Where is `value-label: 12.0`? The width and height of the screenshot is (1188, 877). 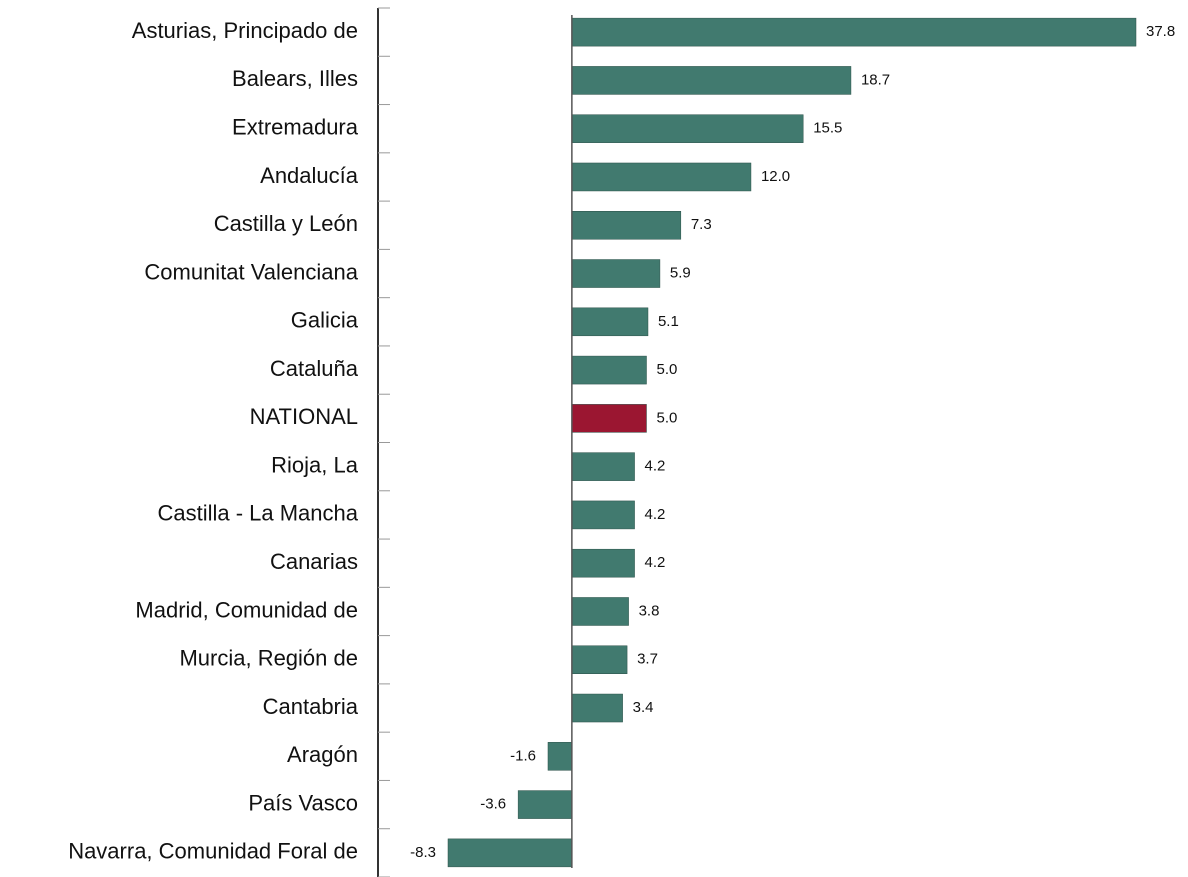 value-label: 12.0 is located at coordinates (775, 176).